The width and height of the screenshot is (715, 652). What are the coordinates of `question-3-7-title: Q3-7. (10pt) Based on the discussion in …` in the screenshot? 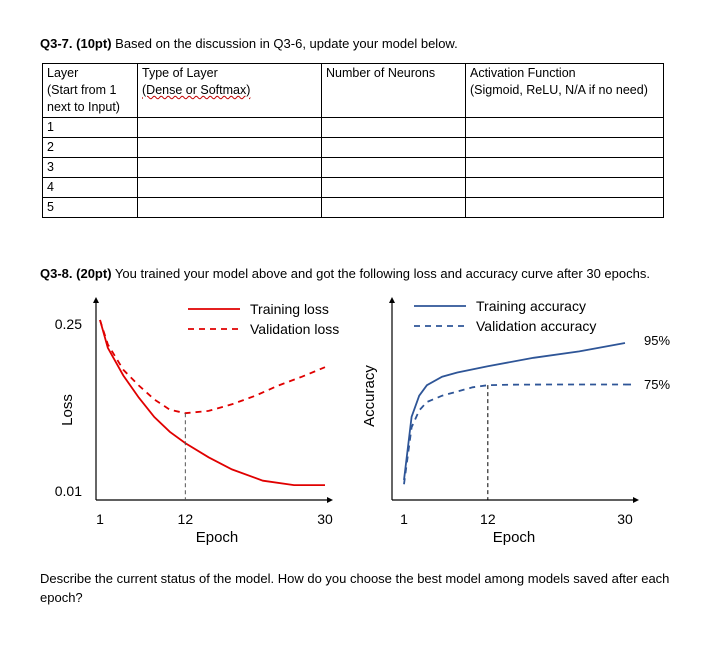 It's located at (249, 43).